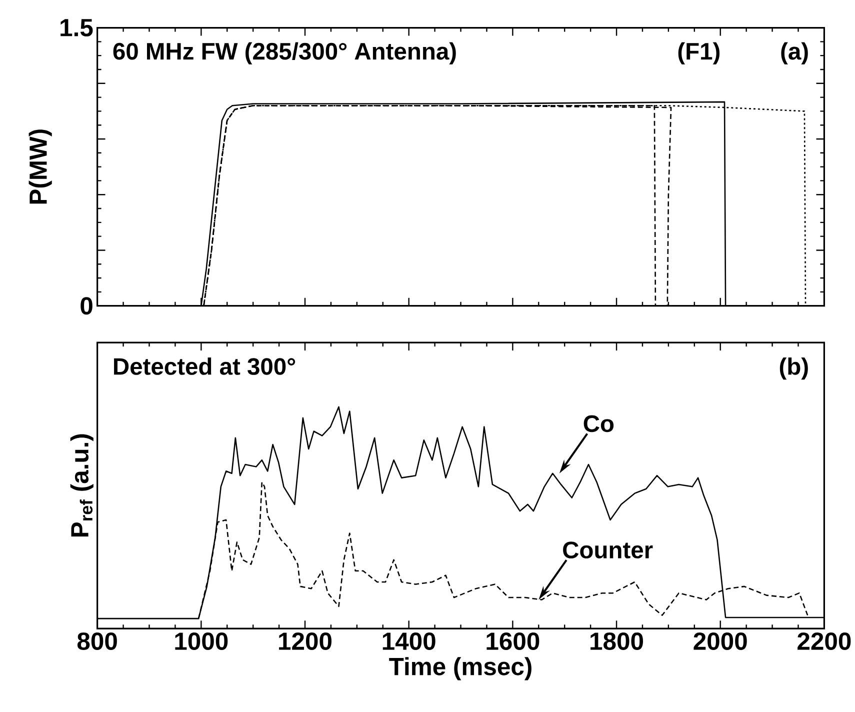  What do you see at coordinates (460, 668) in the screenshot?
I see `x-axis-title: Time (msec)` at bounding box center [460, 668].